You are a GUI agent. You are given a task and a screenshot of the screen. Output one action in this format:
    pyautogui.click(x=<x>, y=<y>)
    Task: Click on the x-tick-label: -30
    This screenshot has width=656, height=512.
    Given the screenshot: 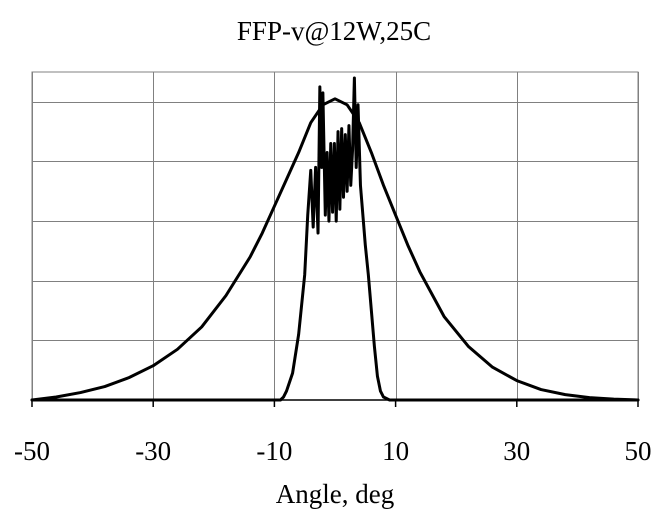 What is the action you would take?
    pyautogui.click(x=153, y=451)
    